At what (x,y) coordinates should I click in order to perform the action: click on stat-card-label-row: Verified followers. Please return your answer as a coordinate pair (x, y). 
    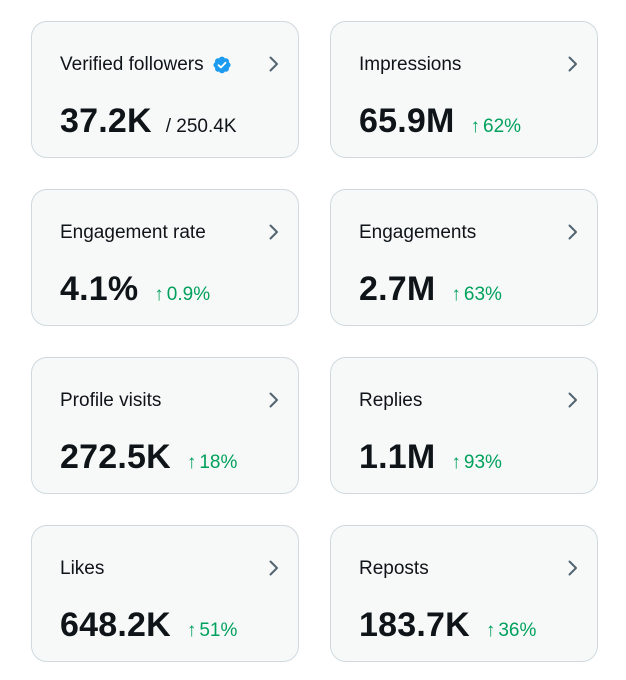
    Looking at the image, I should click on (146, 65).